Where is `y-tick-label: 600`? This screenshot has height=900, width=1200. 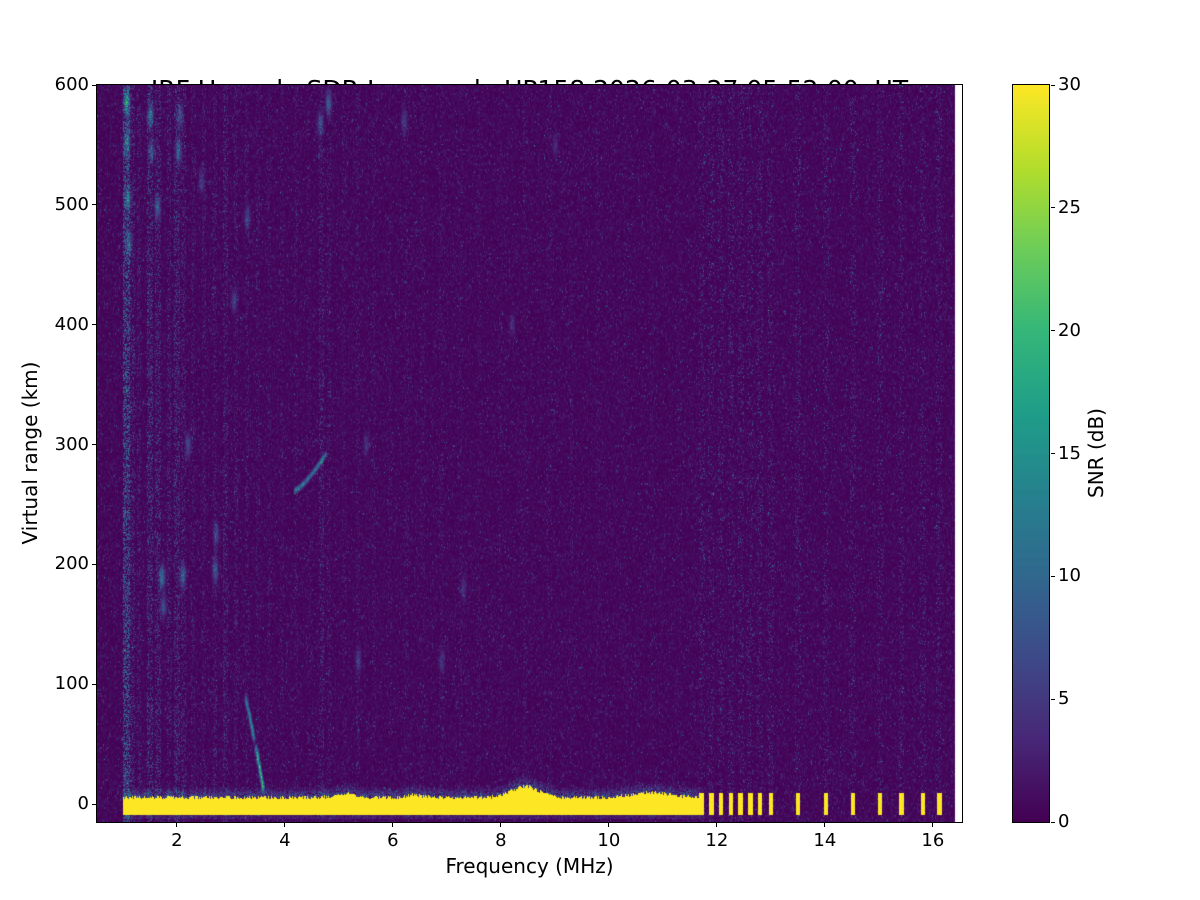
y-tick-label: 600 is located at coordinates (71, 84).